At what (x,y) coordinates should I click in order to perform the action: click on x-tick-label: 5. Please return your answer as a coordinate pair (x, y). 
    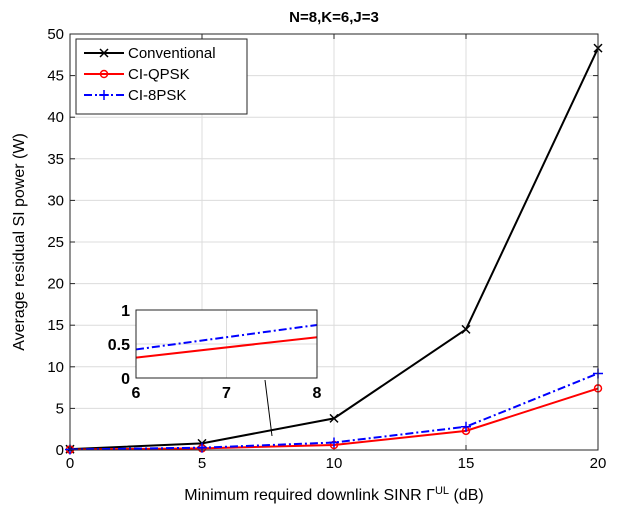
    Looking at the image, I should click on (202, 463).